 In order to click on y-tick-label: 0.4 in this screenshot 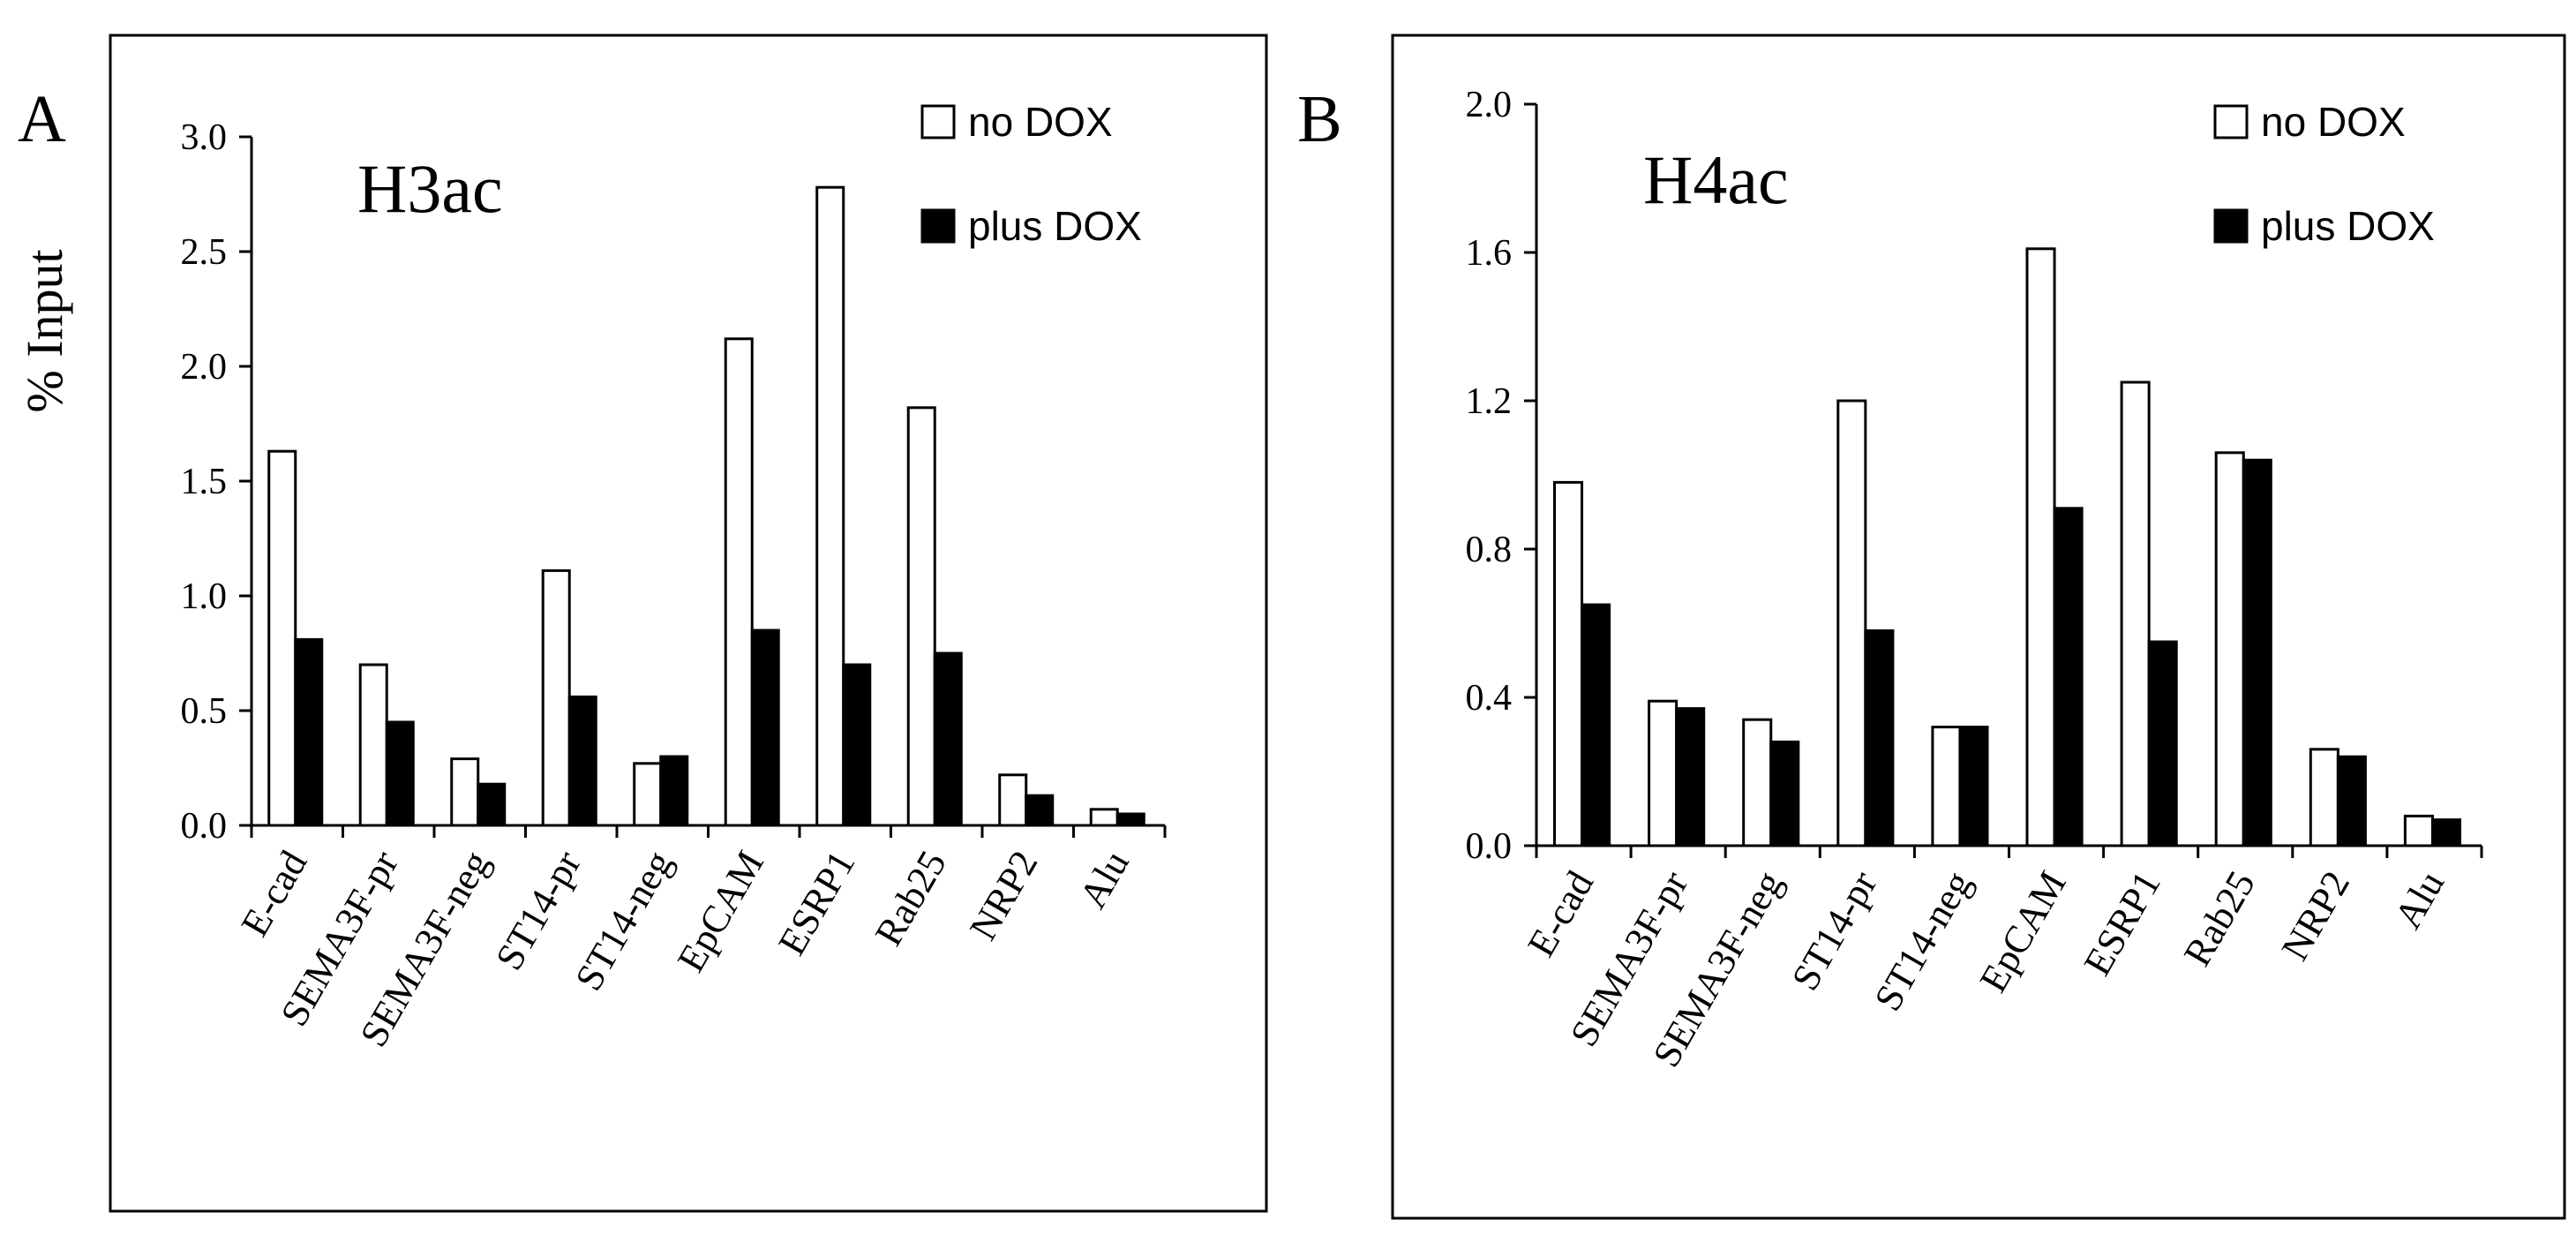, I will do `click(1489, 699)`.